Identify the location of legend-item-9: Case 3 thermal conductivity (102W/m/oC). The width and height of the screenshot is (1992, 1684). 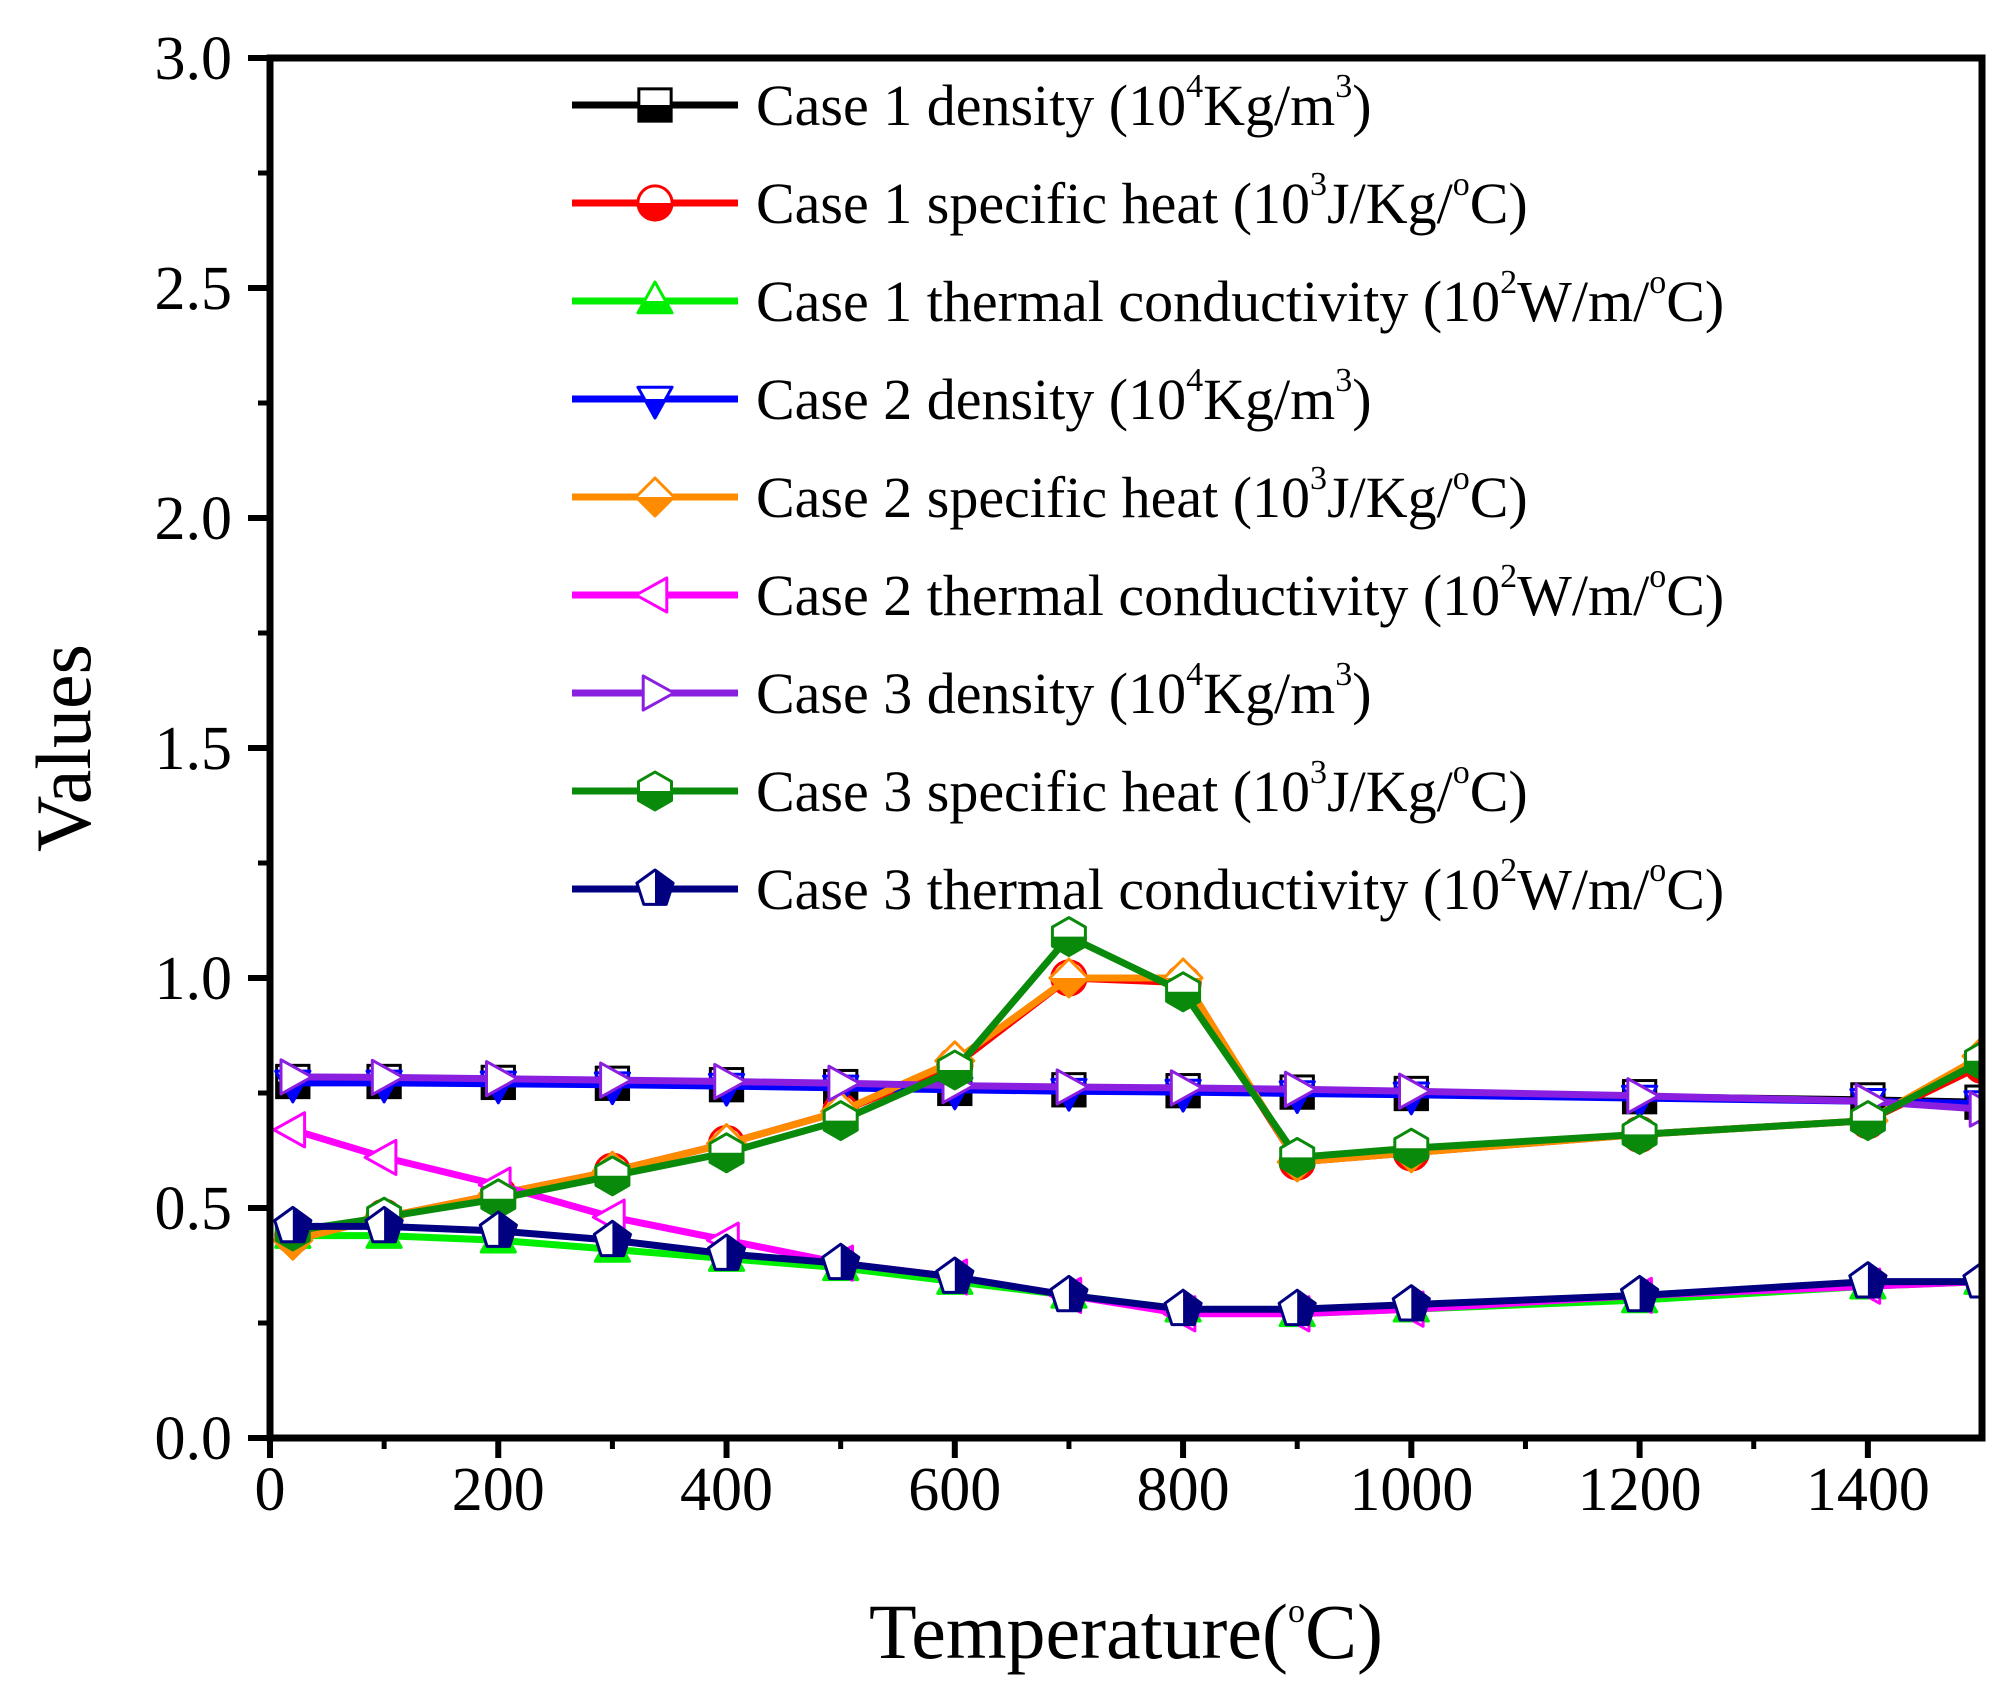
(1148, 887).